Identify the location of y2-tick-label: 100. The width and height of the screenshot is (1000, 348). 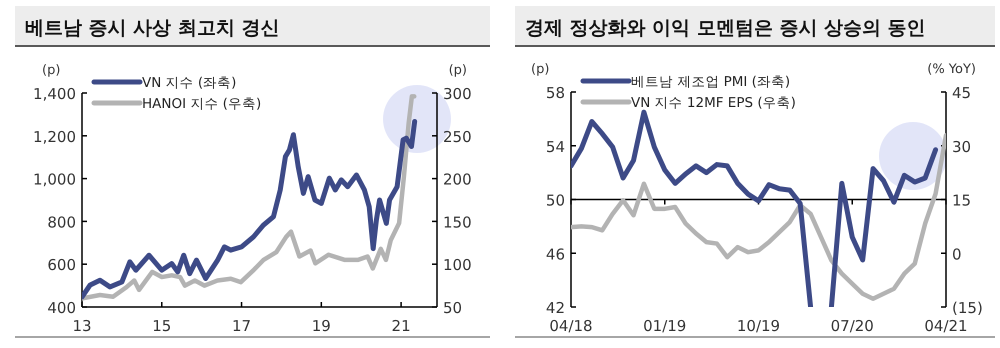
(457, 265).